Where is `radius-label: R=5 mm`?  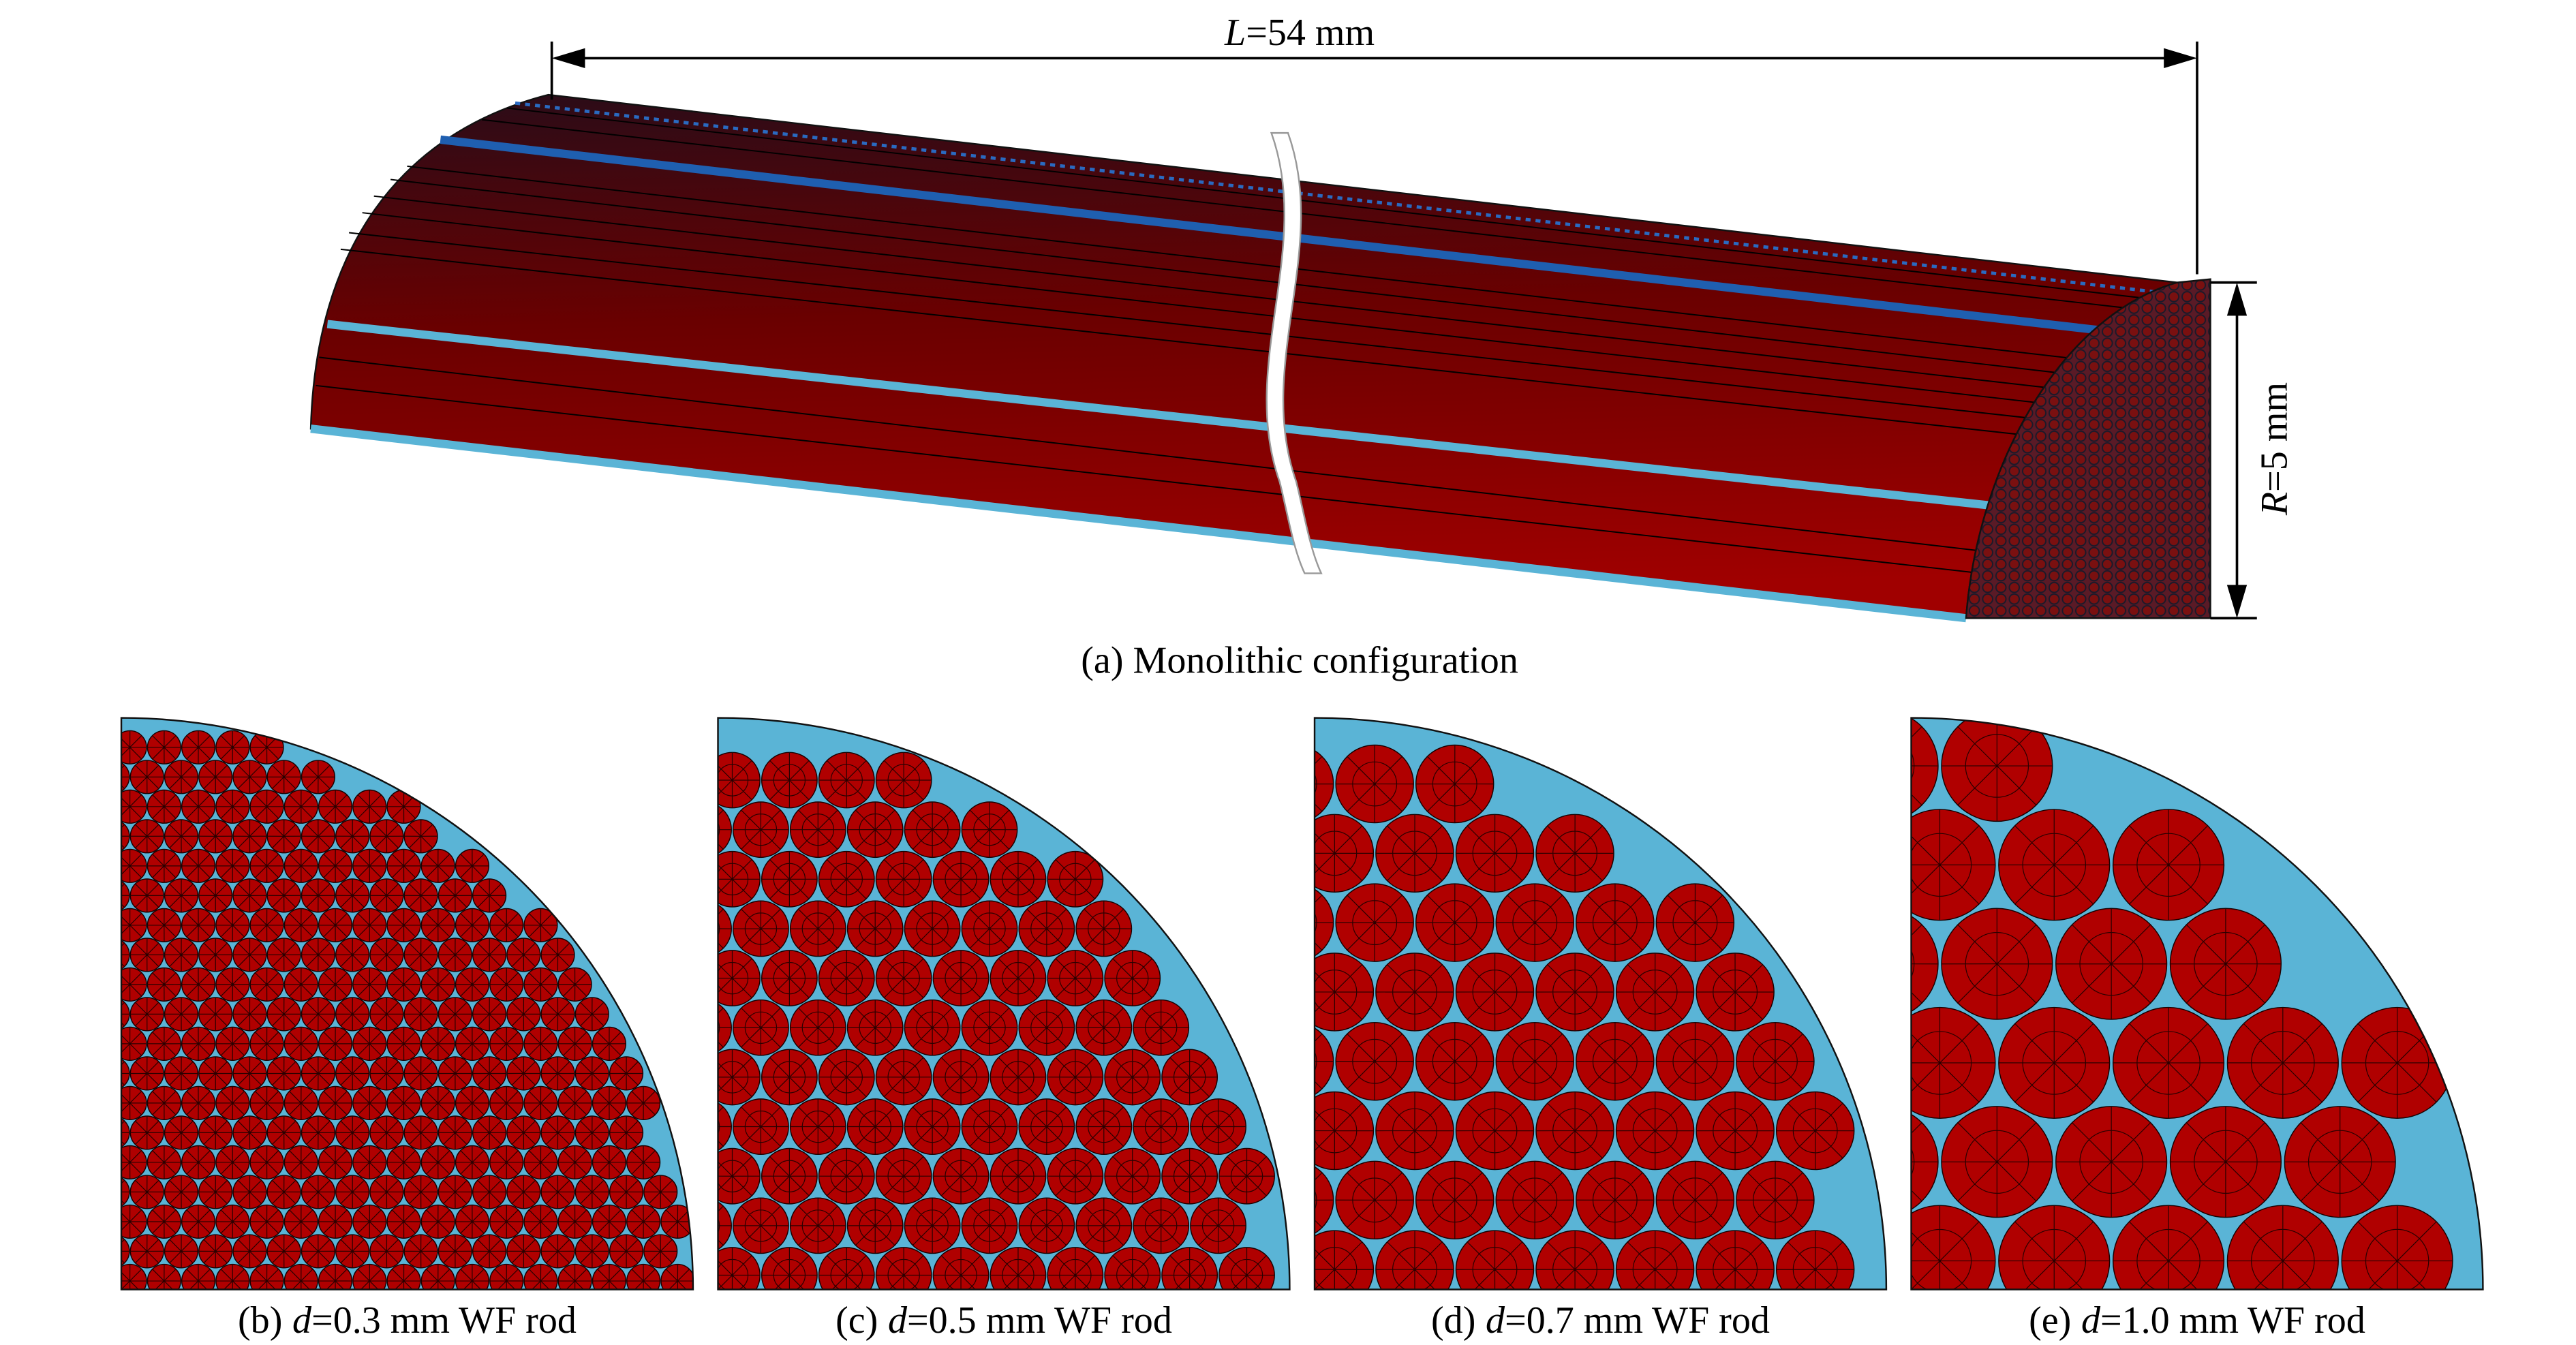 radius-label: R=5 mm is located at coordinates (2275, 449).